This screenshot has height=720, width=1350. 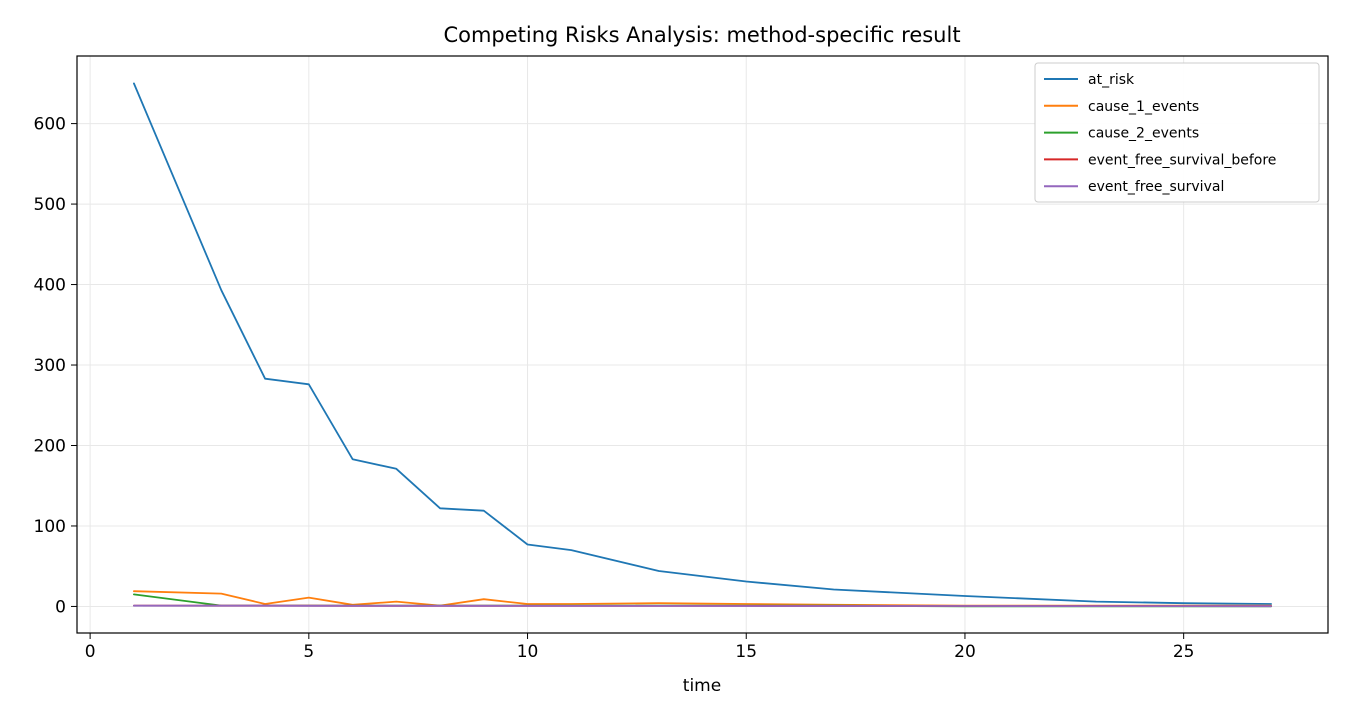 I want to click on legend-box, so click(x=1177, y=132).